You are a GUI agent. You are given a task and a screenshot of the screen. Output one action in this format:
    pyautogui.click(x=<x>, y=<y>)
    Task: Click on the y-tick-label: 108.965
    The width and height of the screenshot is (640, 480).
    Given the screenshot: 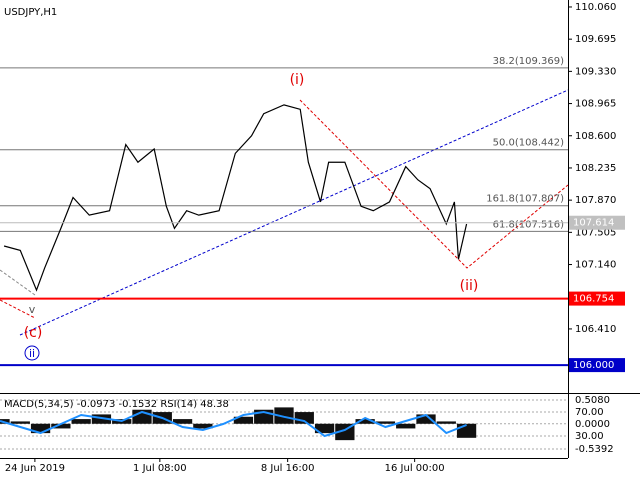 What is the action you would take?
    pyautogui.click(x=595, y=104)
    